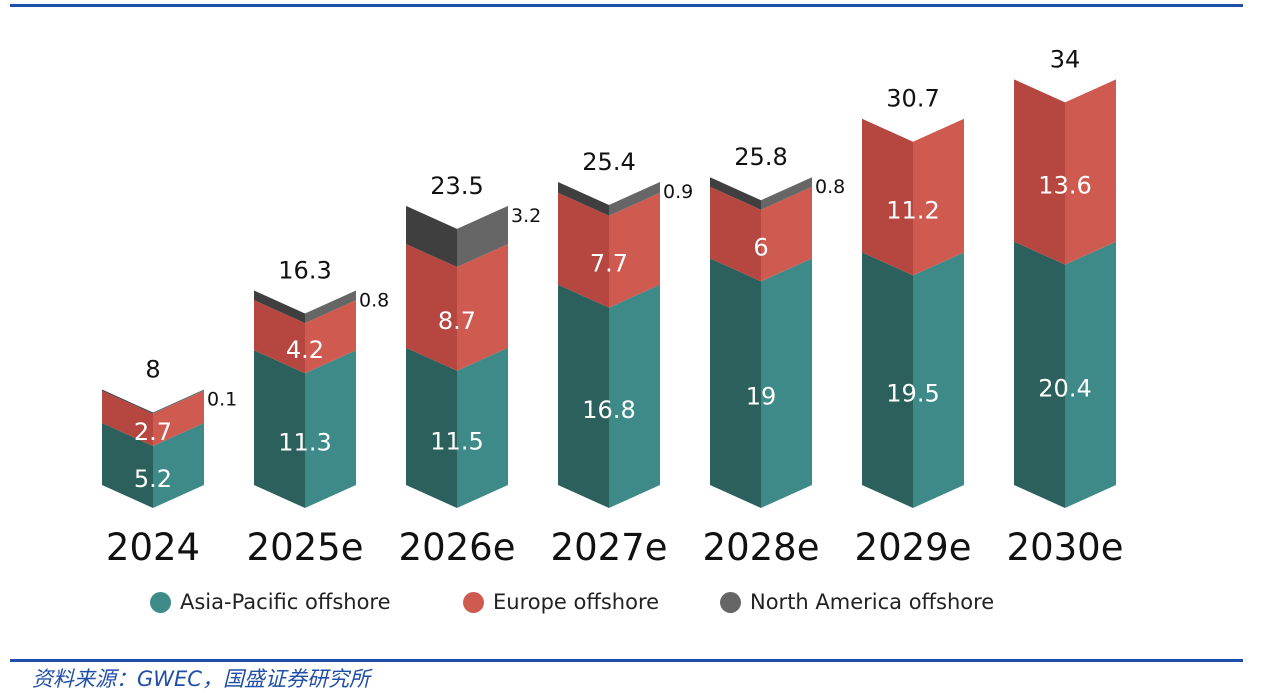 Image resolution: width=1268 pixels, height=693 pixels. Describe the element at coordinates (912, 211) in the screenshot. I see `segment-value-label: 11.2` at that location.